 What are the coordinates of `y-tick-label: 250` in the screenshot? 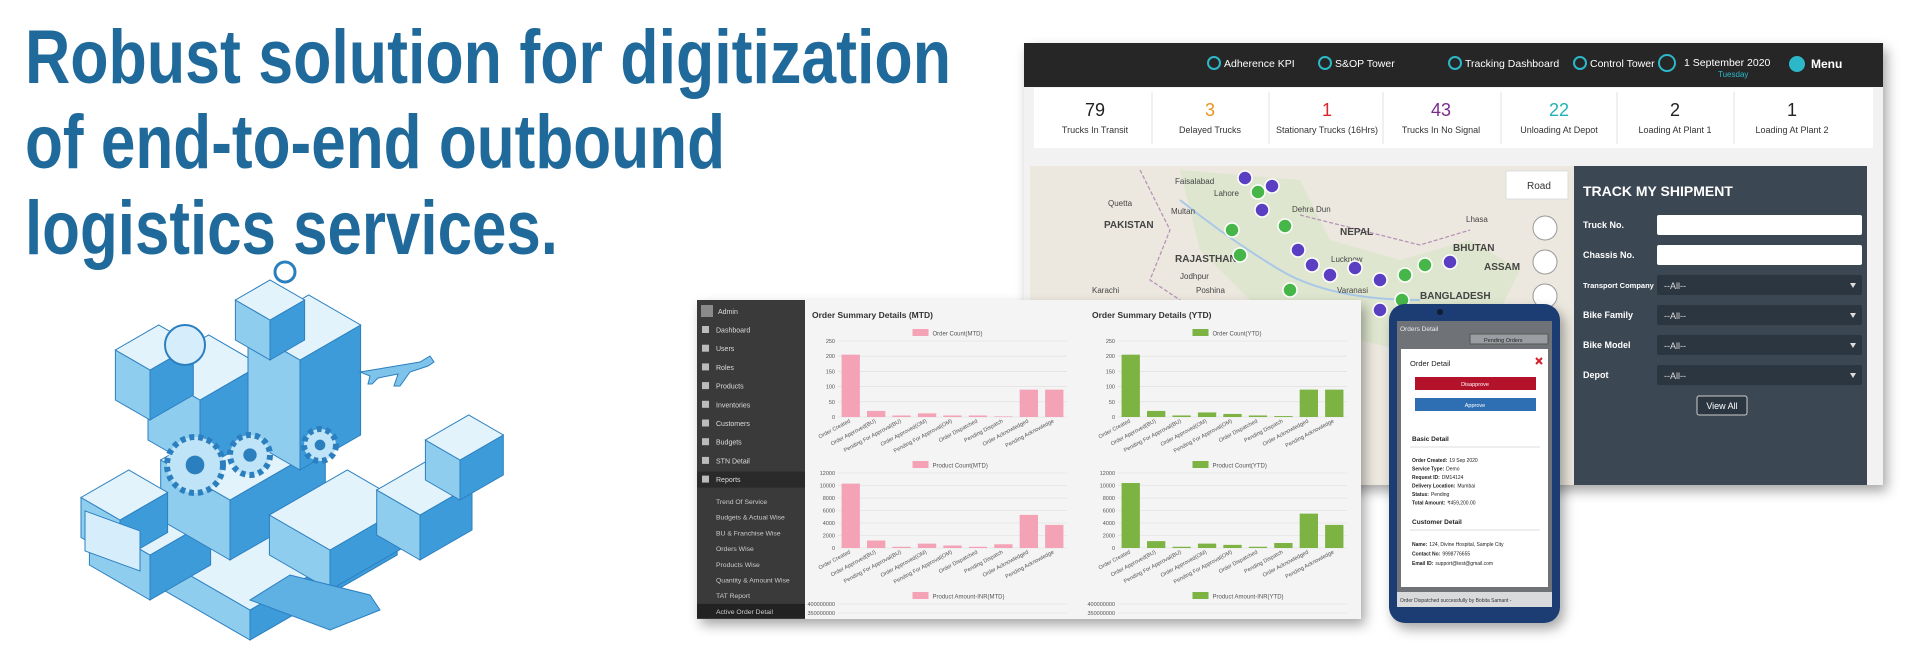 It's located at (830, 342).